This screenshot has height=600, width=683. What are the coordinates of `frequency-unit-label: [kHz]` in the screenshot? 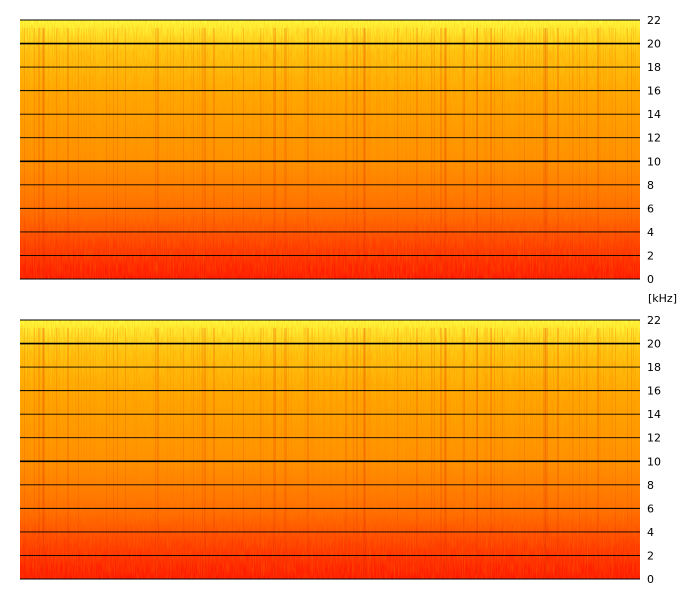 It's located at (662, 298).